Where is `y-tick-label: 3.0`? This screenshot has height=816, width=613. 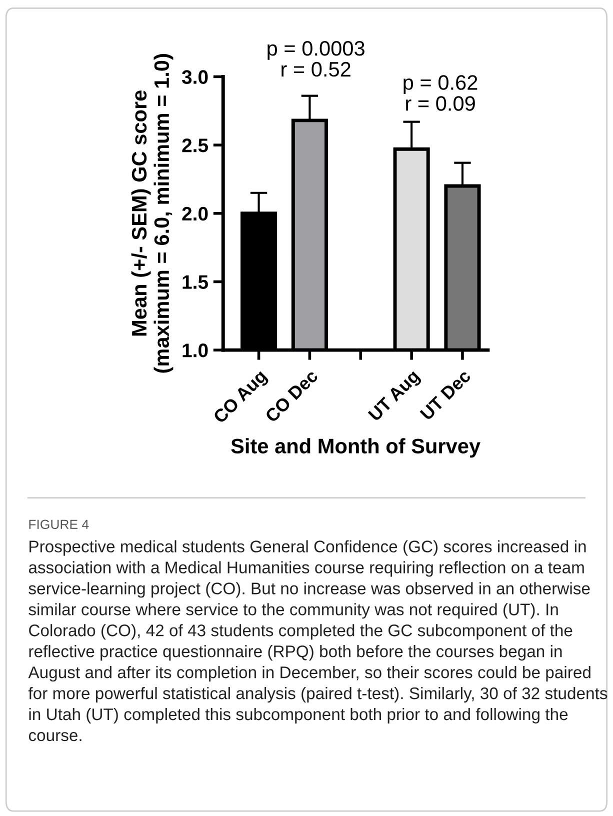
y-tick-label: 3.0 is located at coordinates (195, 77).